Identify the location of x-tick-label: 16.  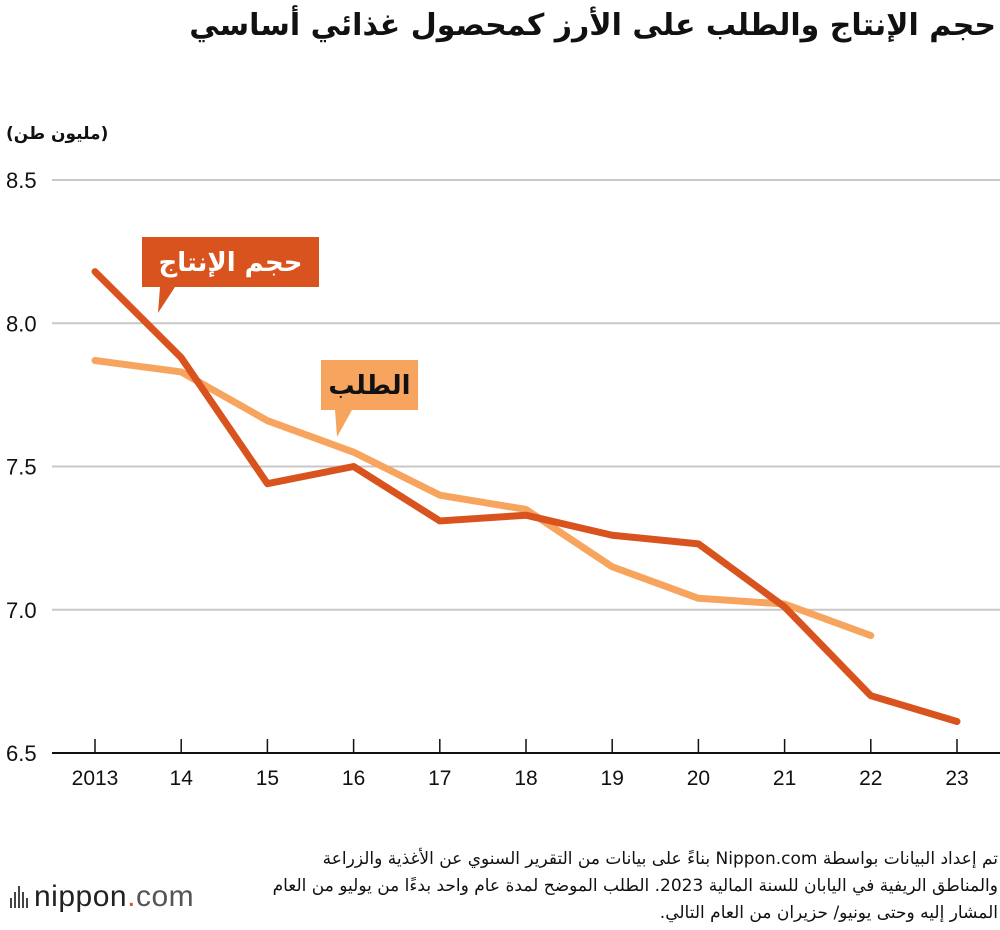
(353, 778).